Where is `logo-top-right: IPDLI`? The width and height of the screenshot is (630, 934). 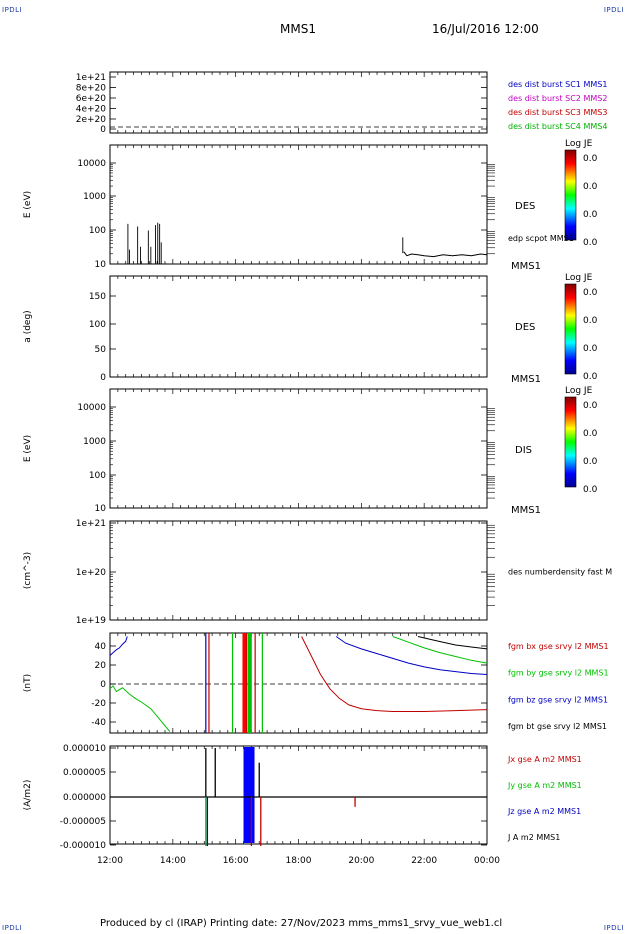 logo-top-right: IPDLI is located at coordinates (613, 10).